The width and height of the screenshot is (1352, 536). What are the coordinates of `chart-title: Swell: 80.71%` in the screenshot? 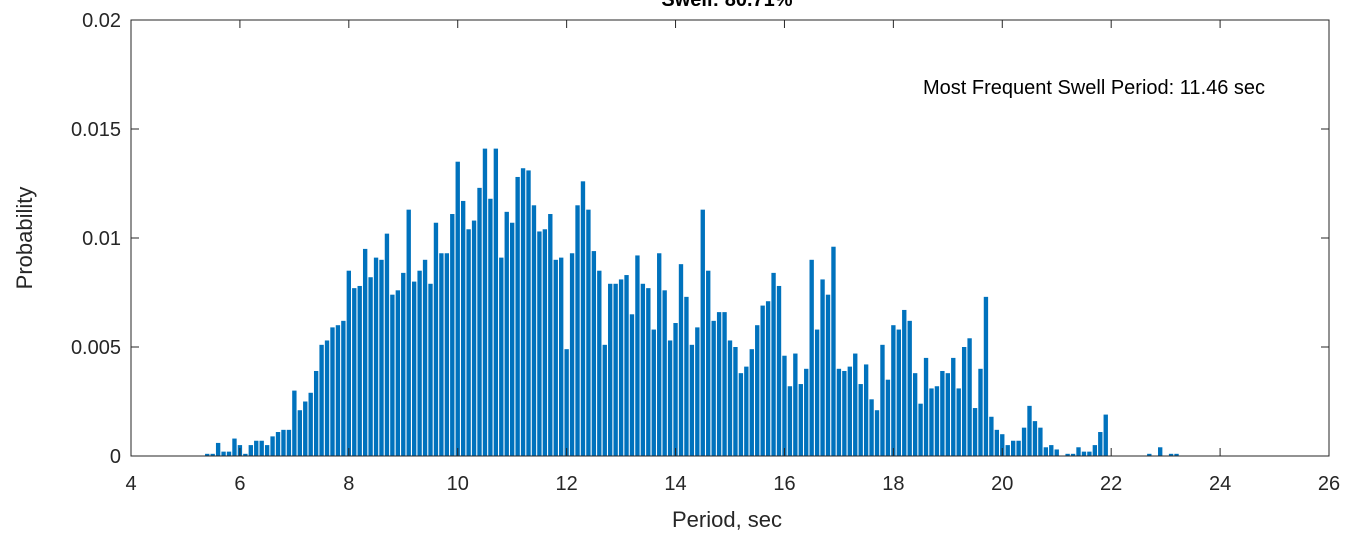 It's located at (726, 5).